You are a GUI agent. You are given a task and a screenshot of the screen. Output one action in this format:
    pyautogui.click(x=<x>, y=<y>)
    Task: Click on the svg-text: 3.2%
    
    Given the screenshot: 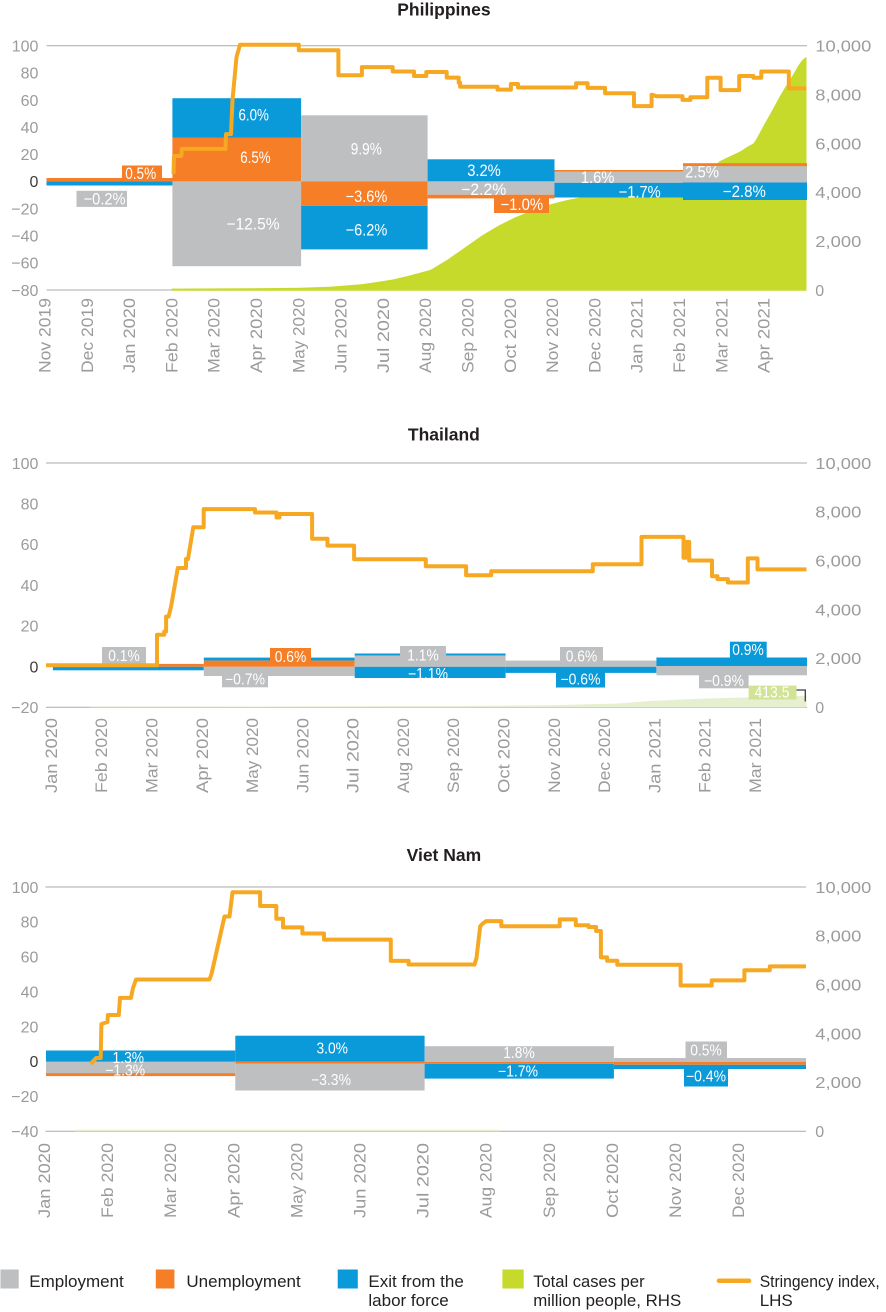 What is the action you would take?
    pyautogui.click(x=484, y=171)
    